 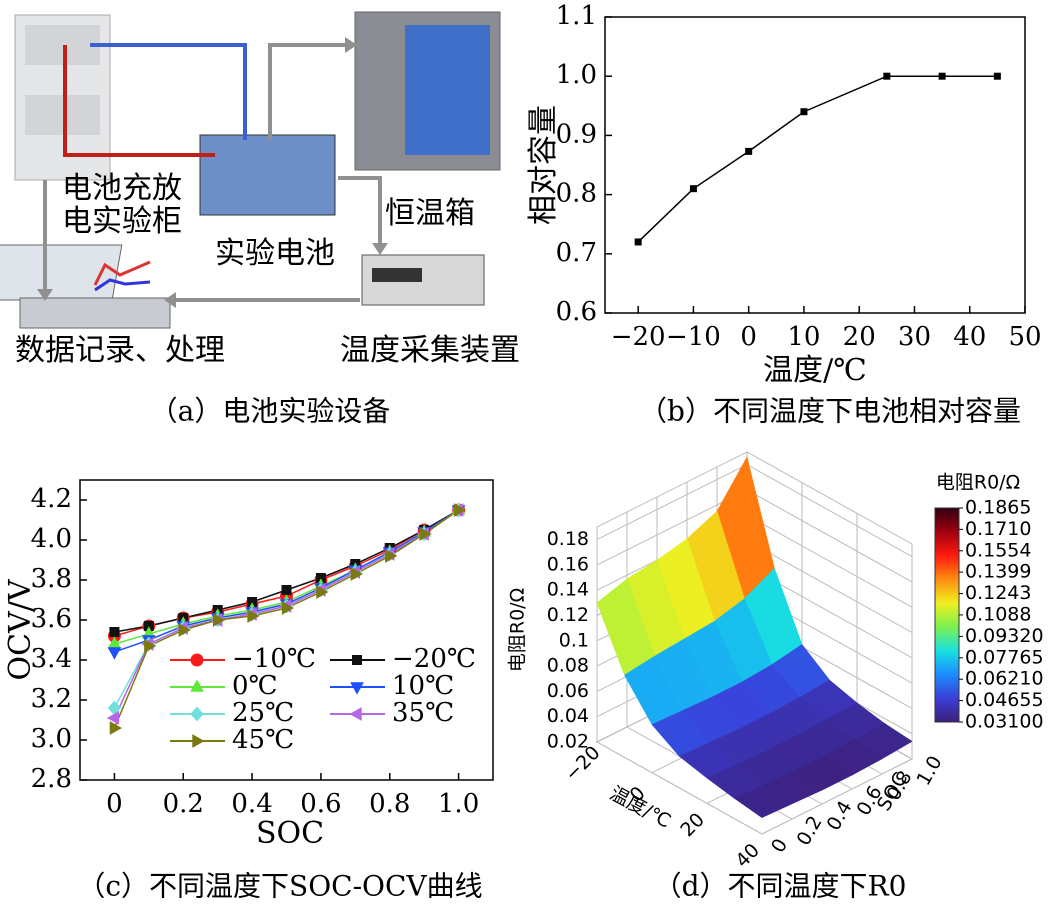 What do you see at coordinates (576, 194) in the screenshot?
I see `y-tick-label: 0.8` at bounding box center [576, 194].